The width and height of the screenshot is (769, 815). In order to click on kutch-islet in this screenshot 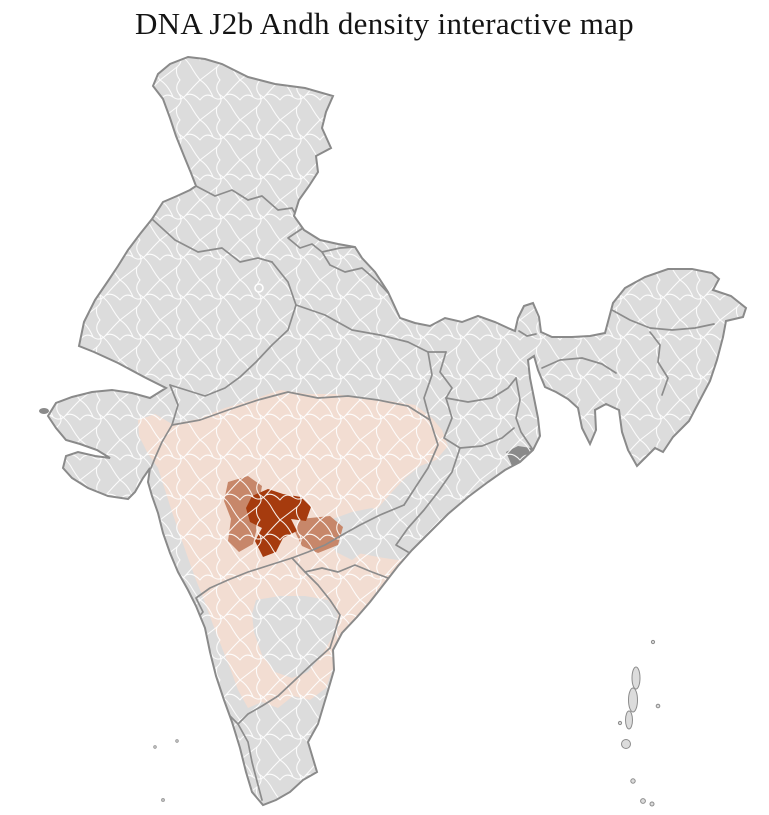, I will do `click(44, 411)`.